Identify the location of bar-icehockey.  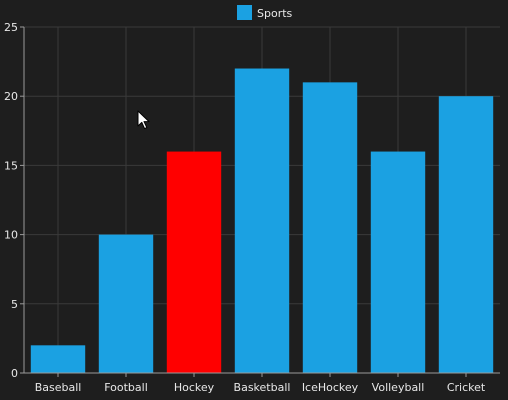
(330, 228).